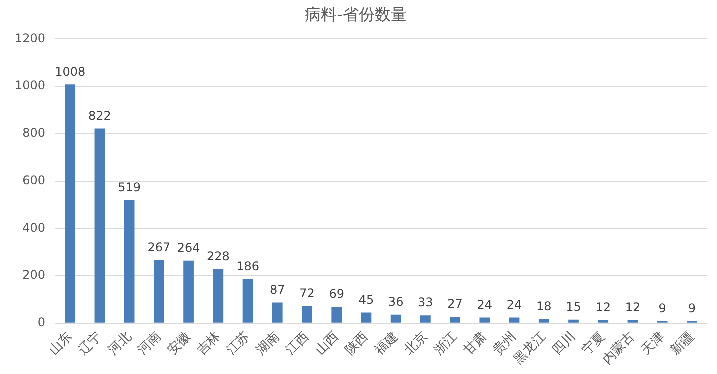 The image size is (717, 374). I want to click on data-label: 69, so click(336, 294).